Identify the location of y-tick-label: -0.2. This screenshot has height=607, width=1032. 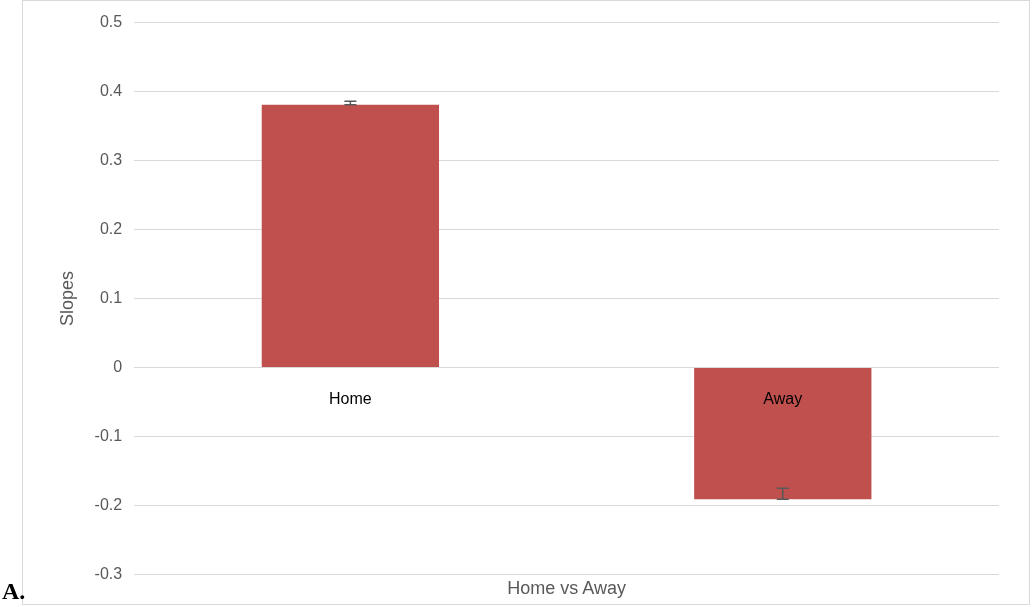
(108, 504).